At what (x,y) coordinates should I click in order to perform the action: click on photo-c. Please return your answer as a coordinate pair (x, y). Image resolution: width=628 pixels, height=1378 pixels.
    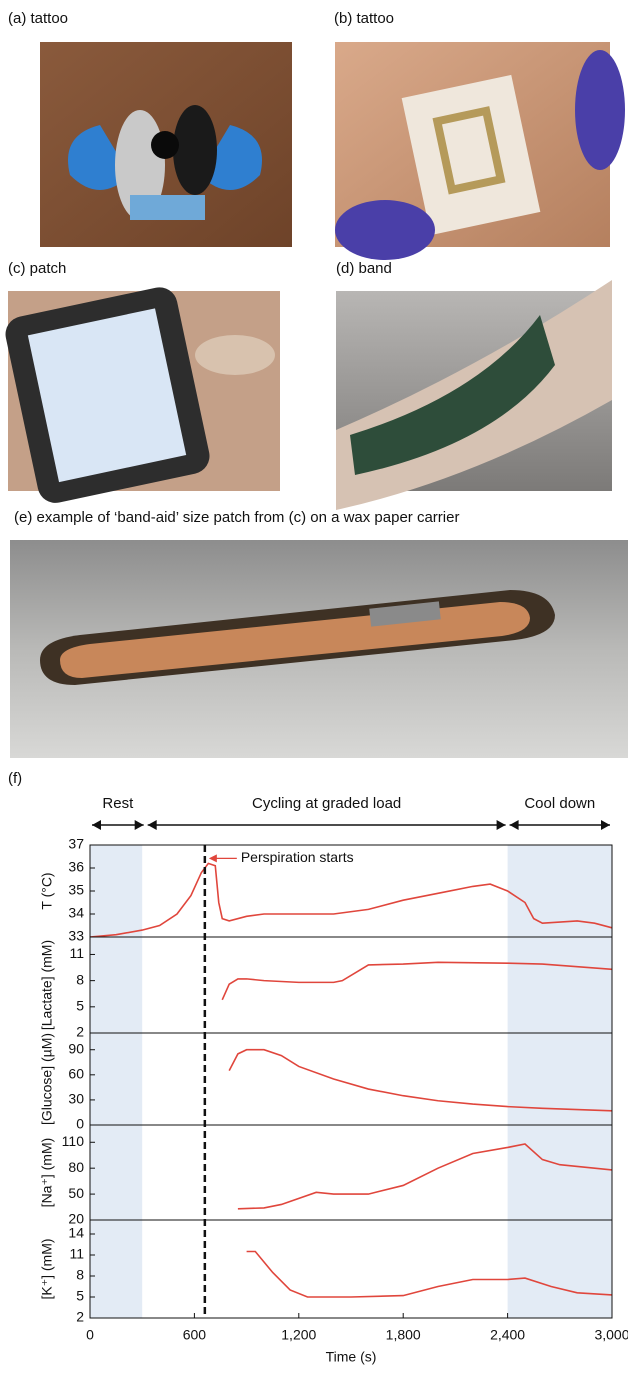
    Looking at the image, I should click on (142, 395).